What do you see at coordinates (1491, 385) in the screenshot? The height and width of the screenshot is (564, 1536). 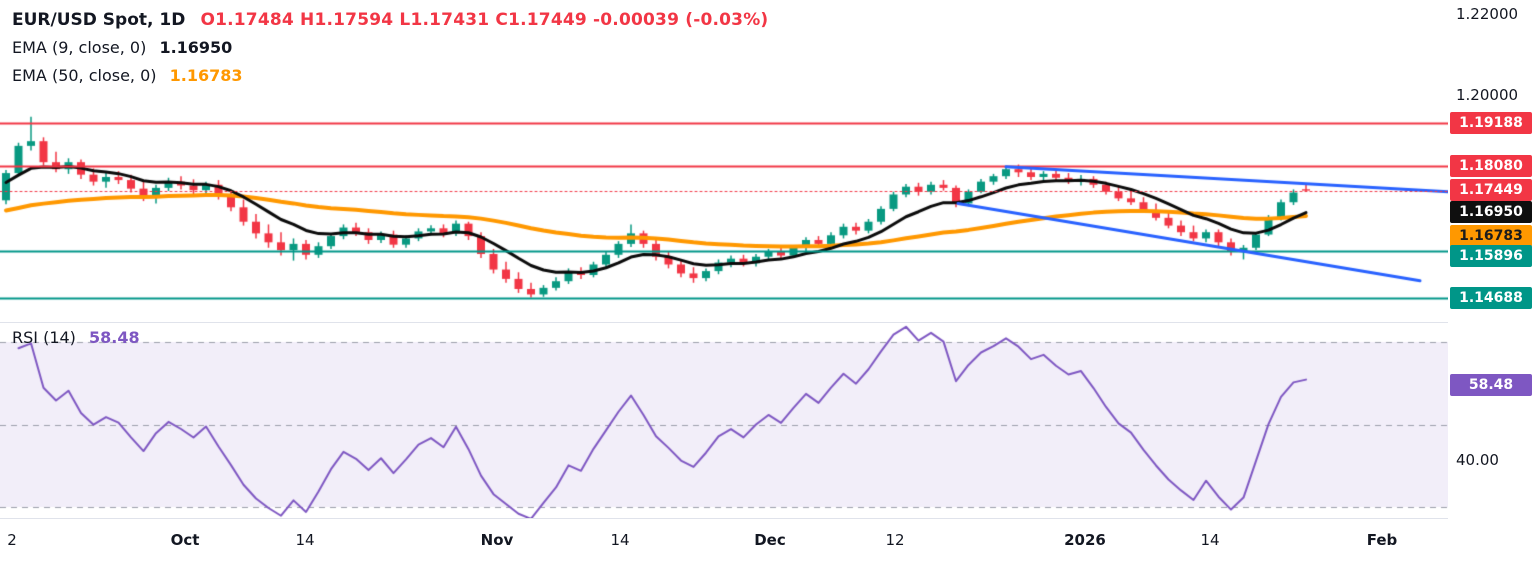 I see `price-badge: 58.48` at bounding box center [1491, 385].